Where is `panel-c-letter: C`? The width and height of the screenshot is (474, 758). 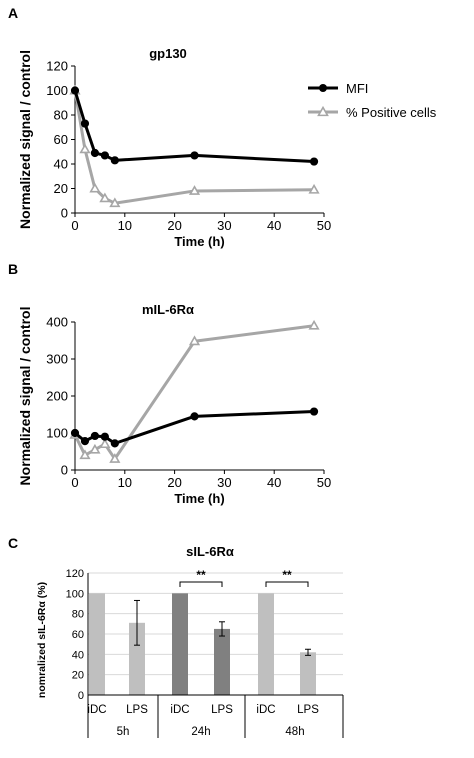 panel-c-letter: C is located at coordinates (13, 543).